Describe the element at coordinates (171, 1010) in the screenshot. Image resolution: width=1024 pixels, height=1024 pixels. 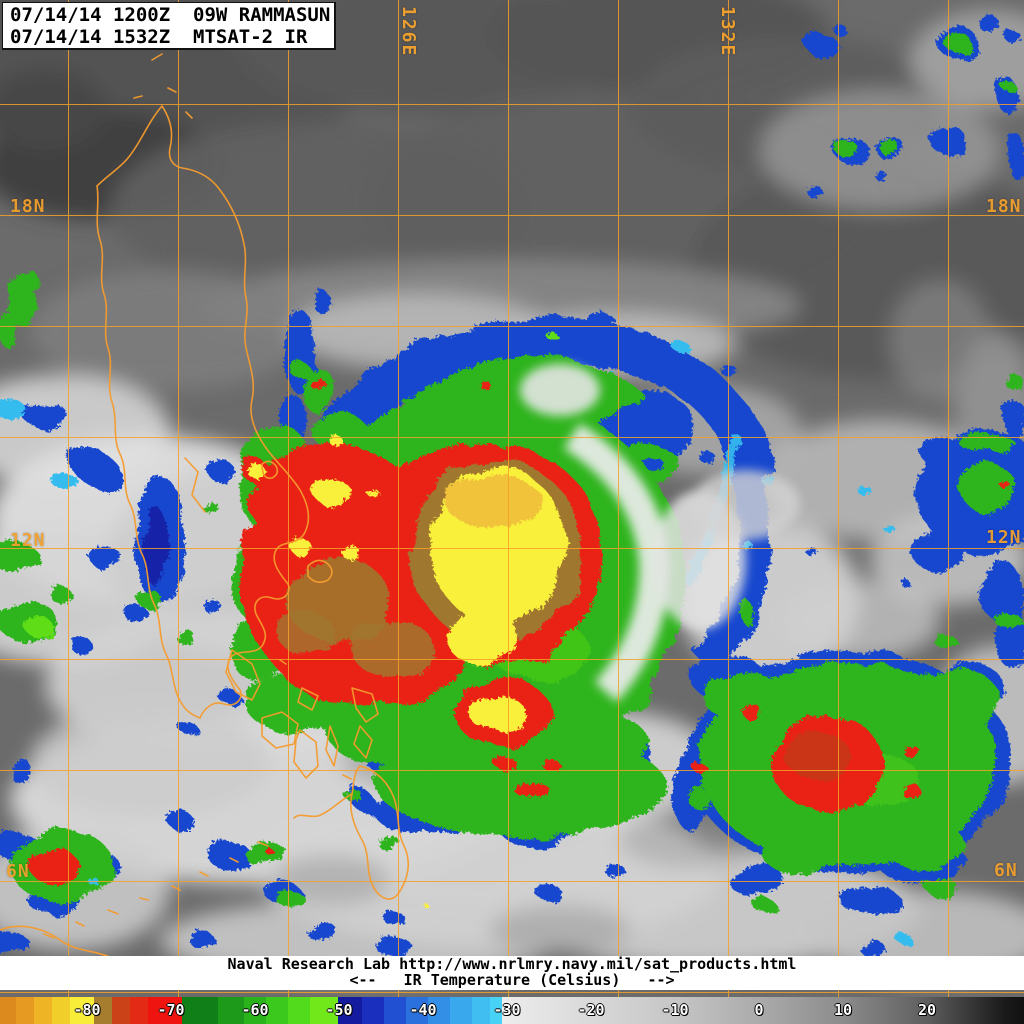
I see `colorbar-tick-label: -70` at that location.